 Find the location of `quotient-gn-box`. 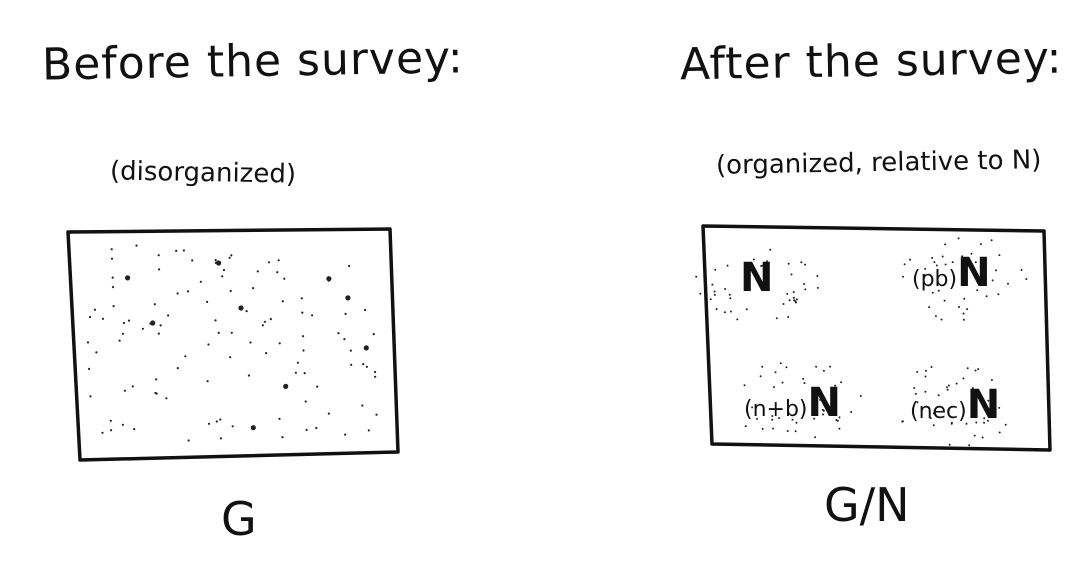

quotient-gn-box is located at coordinates (876, 338).